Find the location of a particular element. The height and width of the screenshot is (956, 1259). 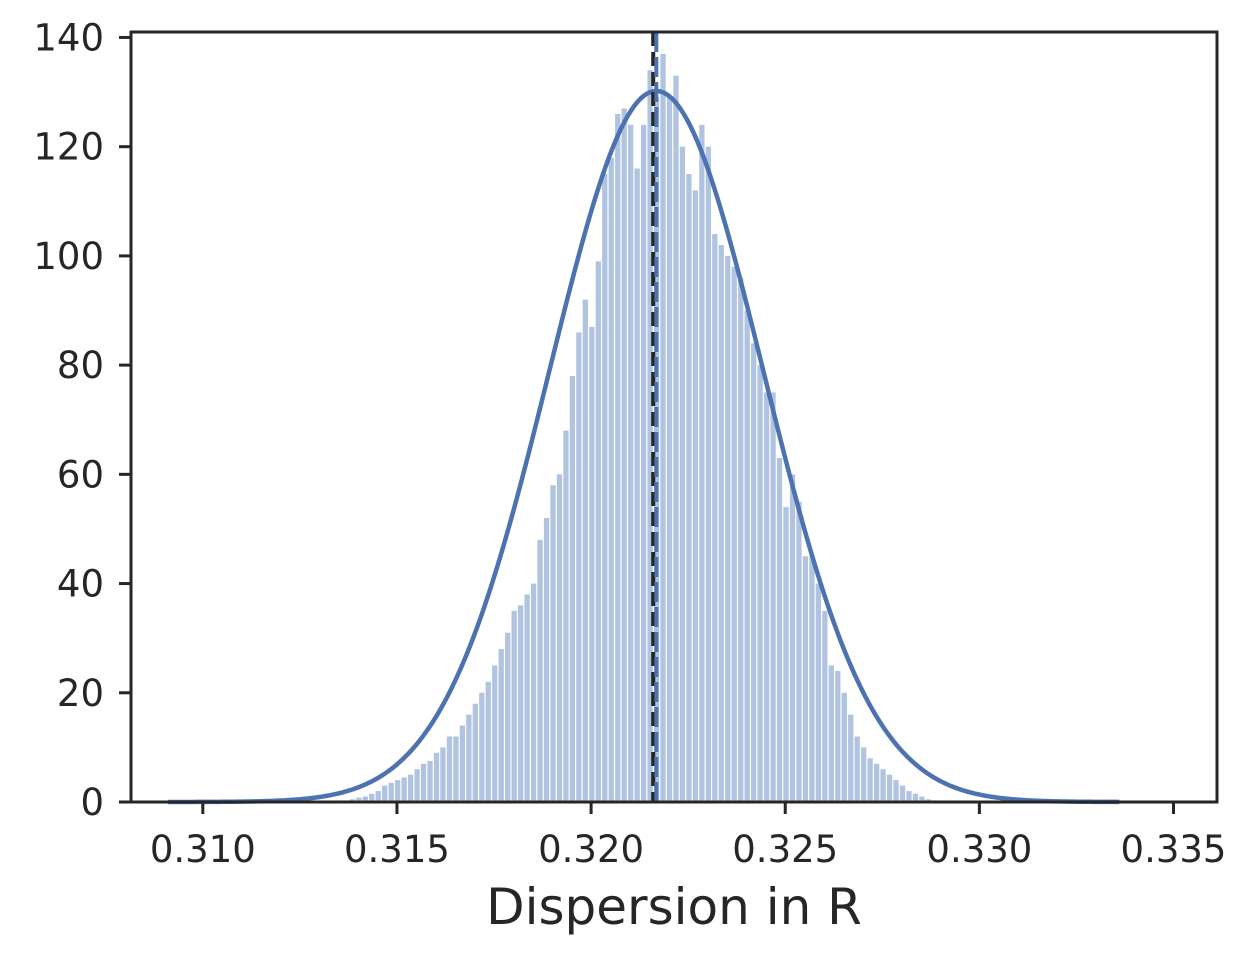

x-tick-label: 0.325 is located at coordinates (785, 849).